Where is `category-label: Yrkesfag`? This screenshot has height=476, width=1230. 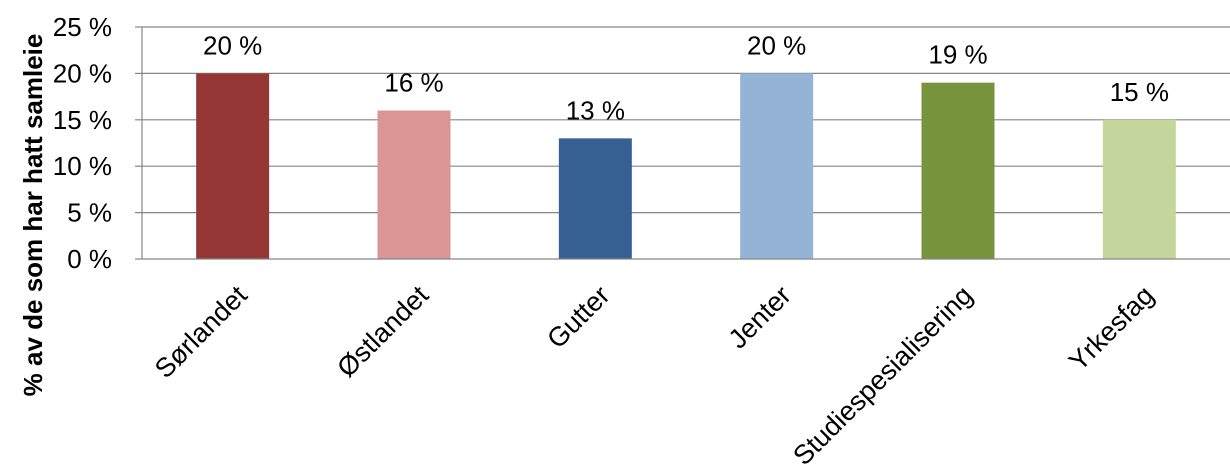 category-label: Yrkesfag is located at coordinates (1111, 328).